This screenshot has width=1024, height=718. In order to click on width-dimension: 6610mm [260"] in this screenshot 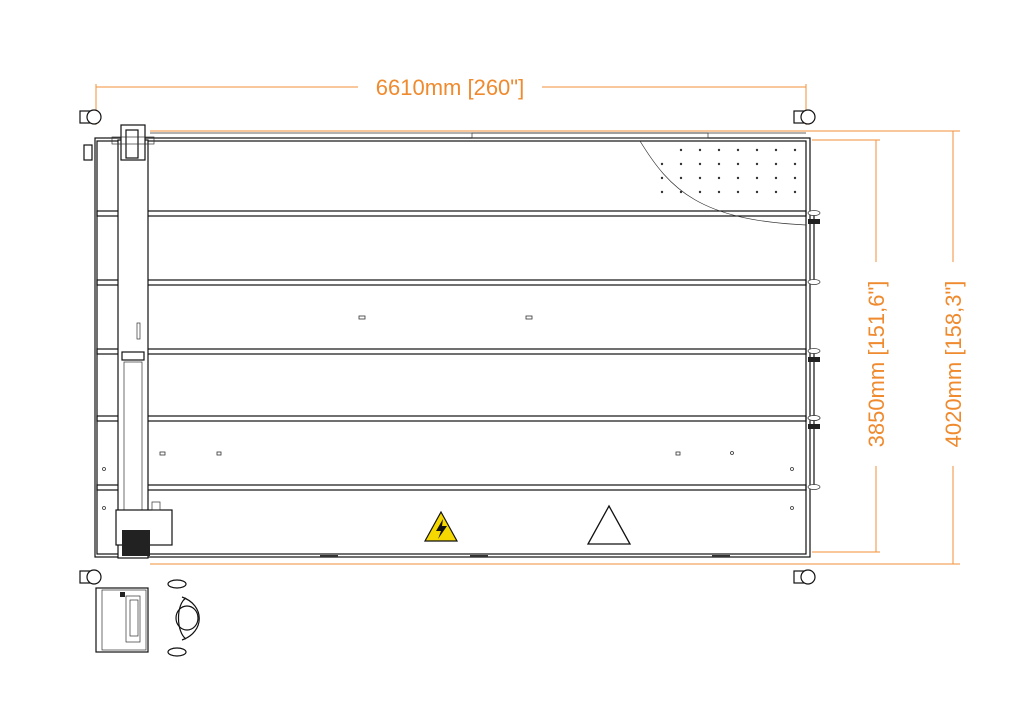, I will do `click(451, 100)`.